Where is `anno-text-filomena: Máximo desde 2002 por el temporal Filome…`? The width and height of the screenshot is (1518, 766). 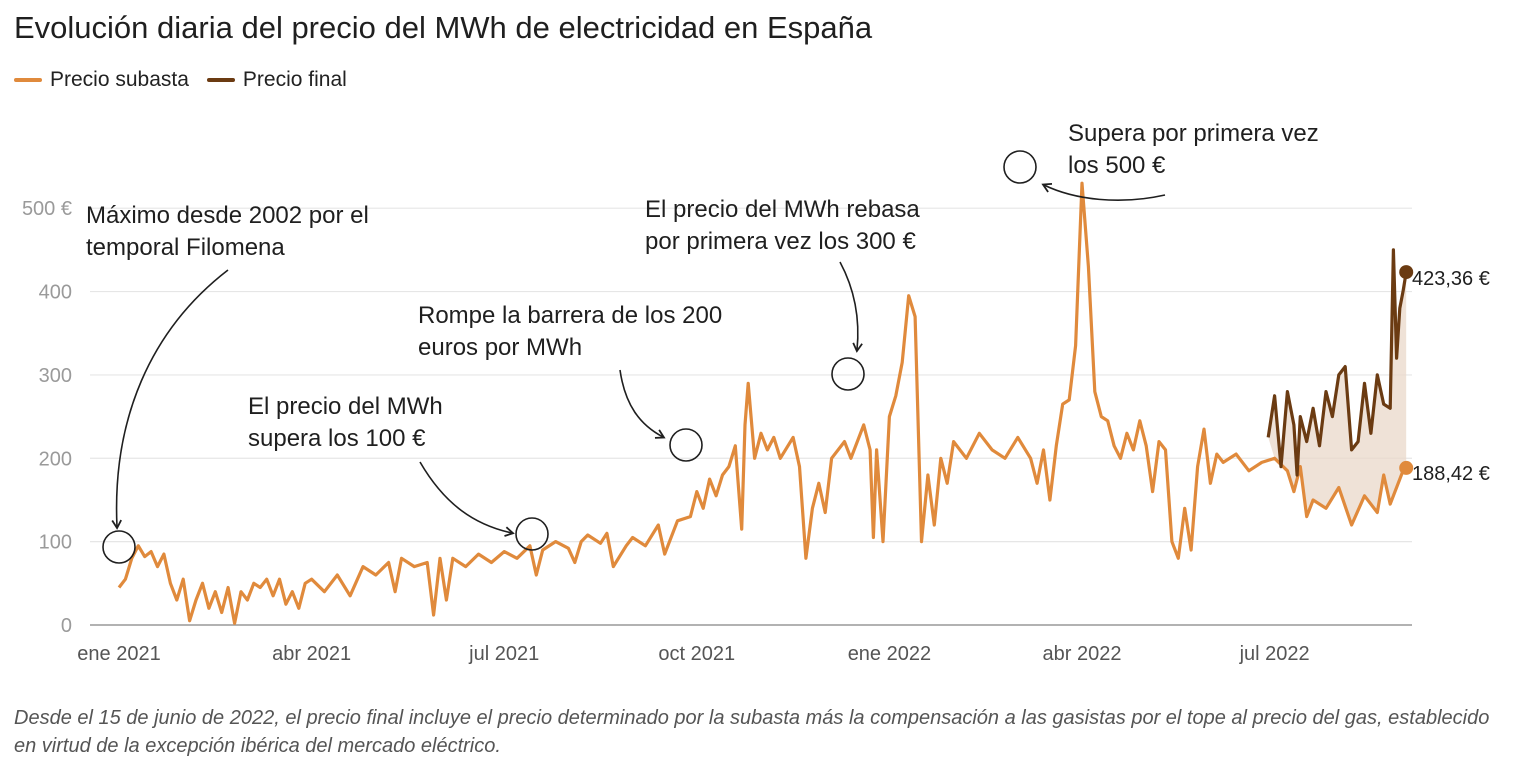
anno-text-filomena: Máximo desde 2002 por el temporal Filome… is located at coordinates (231, 231).